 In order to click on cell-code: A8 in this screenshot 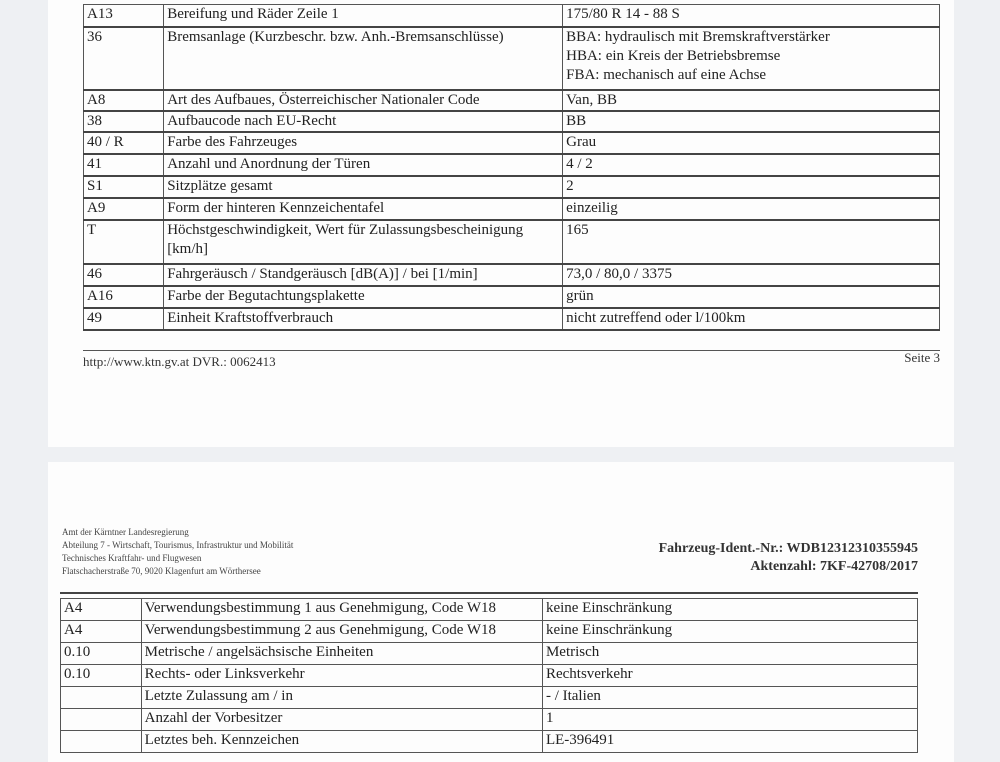, I will do `click(123, 100)`.